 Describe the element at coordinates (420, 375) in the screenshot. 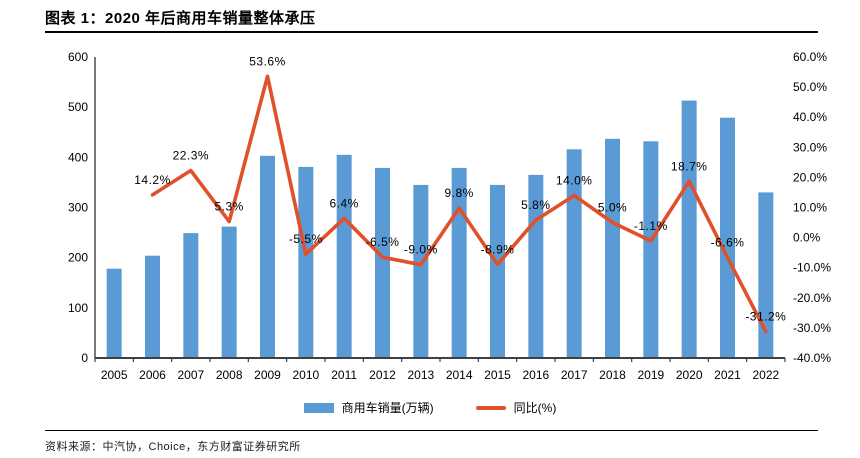

I see `x-axis-year-label: 2013` at that location.